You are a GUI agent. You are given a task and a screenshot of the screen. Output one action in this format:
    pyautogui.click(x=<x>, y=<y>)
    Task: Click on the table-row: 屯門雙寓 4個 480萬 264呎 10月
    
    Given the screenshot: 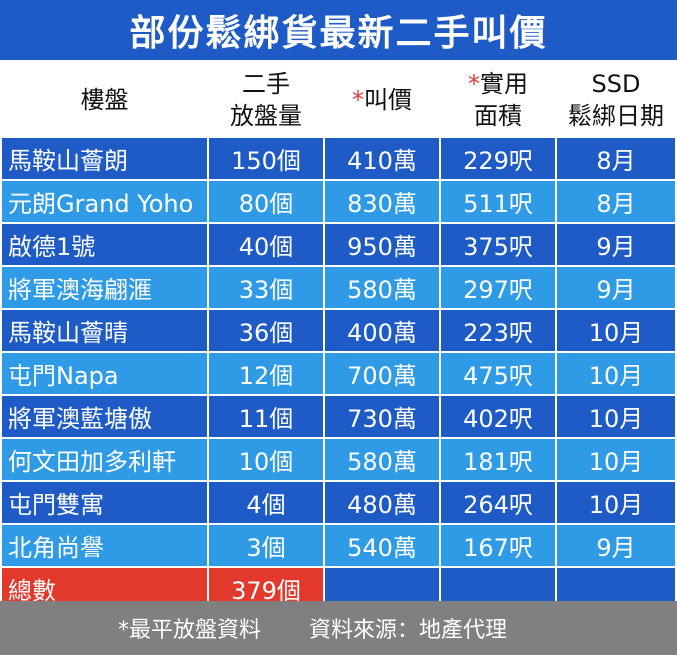 What is the action you would take?
    pyautogui.click(x=338, y=502)
    